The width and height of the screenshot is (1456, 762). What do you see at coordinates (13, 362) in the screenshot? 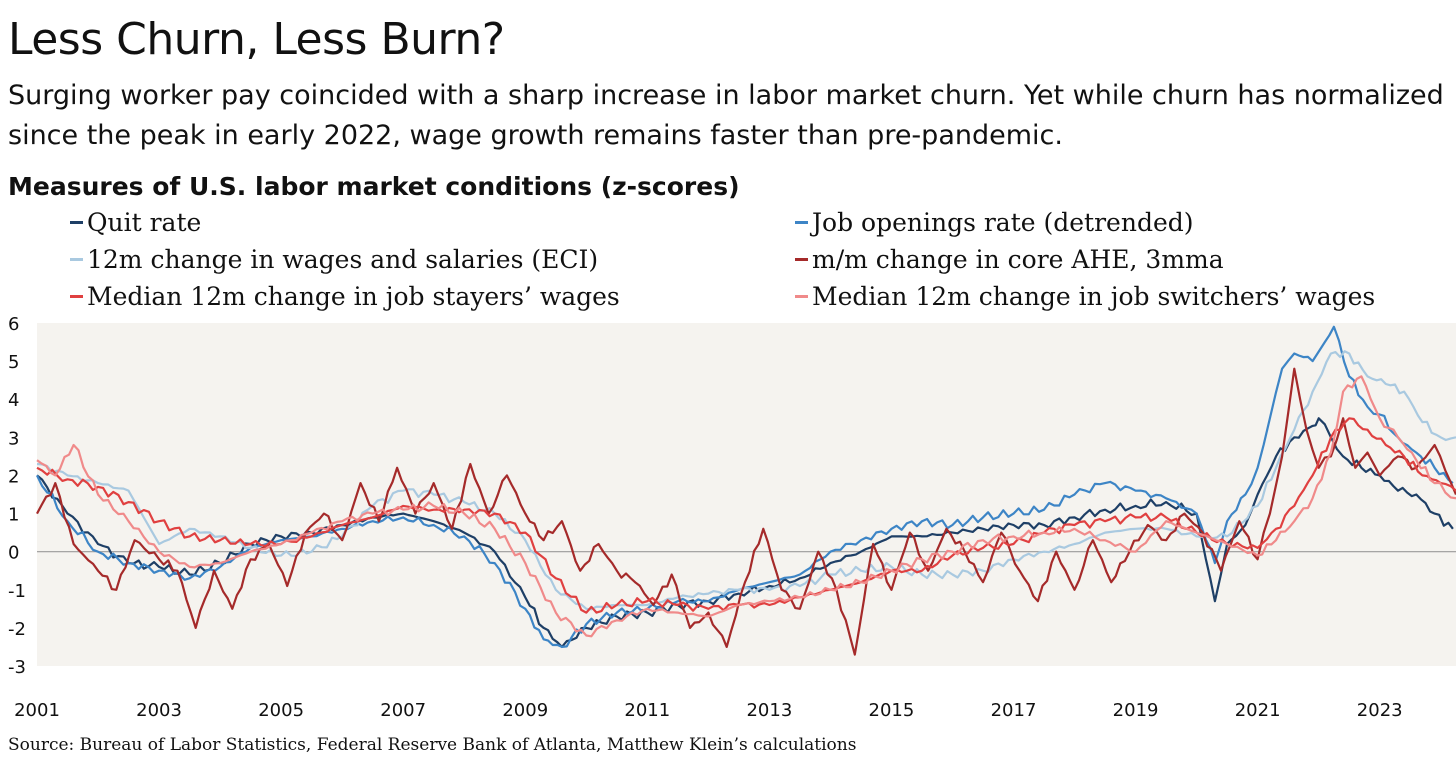
I see `y-tick-label: 5` at bounding box center [13, 362].